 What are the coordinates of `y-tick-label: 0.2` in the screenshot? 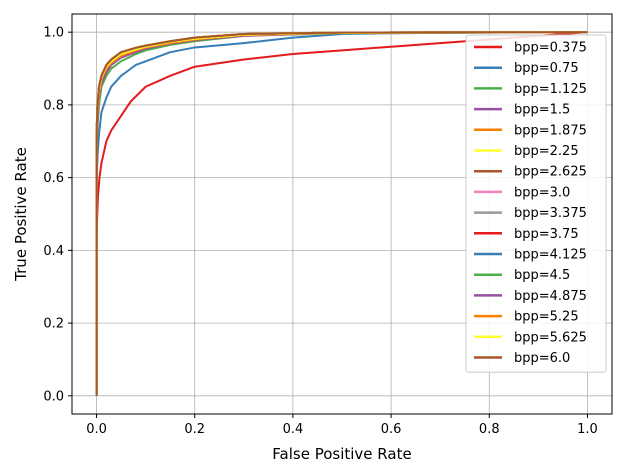 It's located at (53, 324).